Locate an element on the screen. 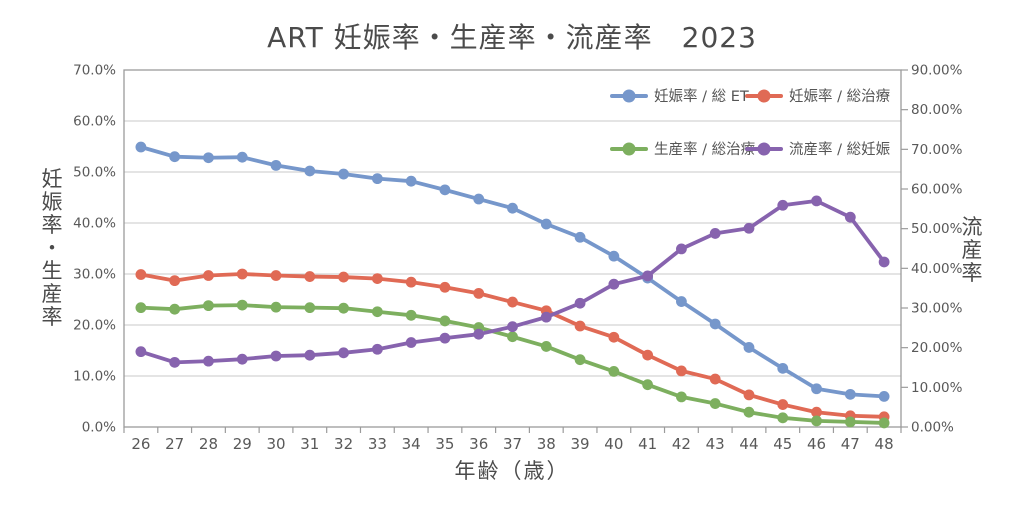 Image resolution: width=1024 pixels, height=512 pixels. right-axis-tick-label: 50.00% is located at coordinates (937, 229).